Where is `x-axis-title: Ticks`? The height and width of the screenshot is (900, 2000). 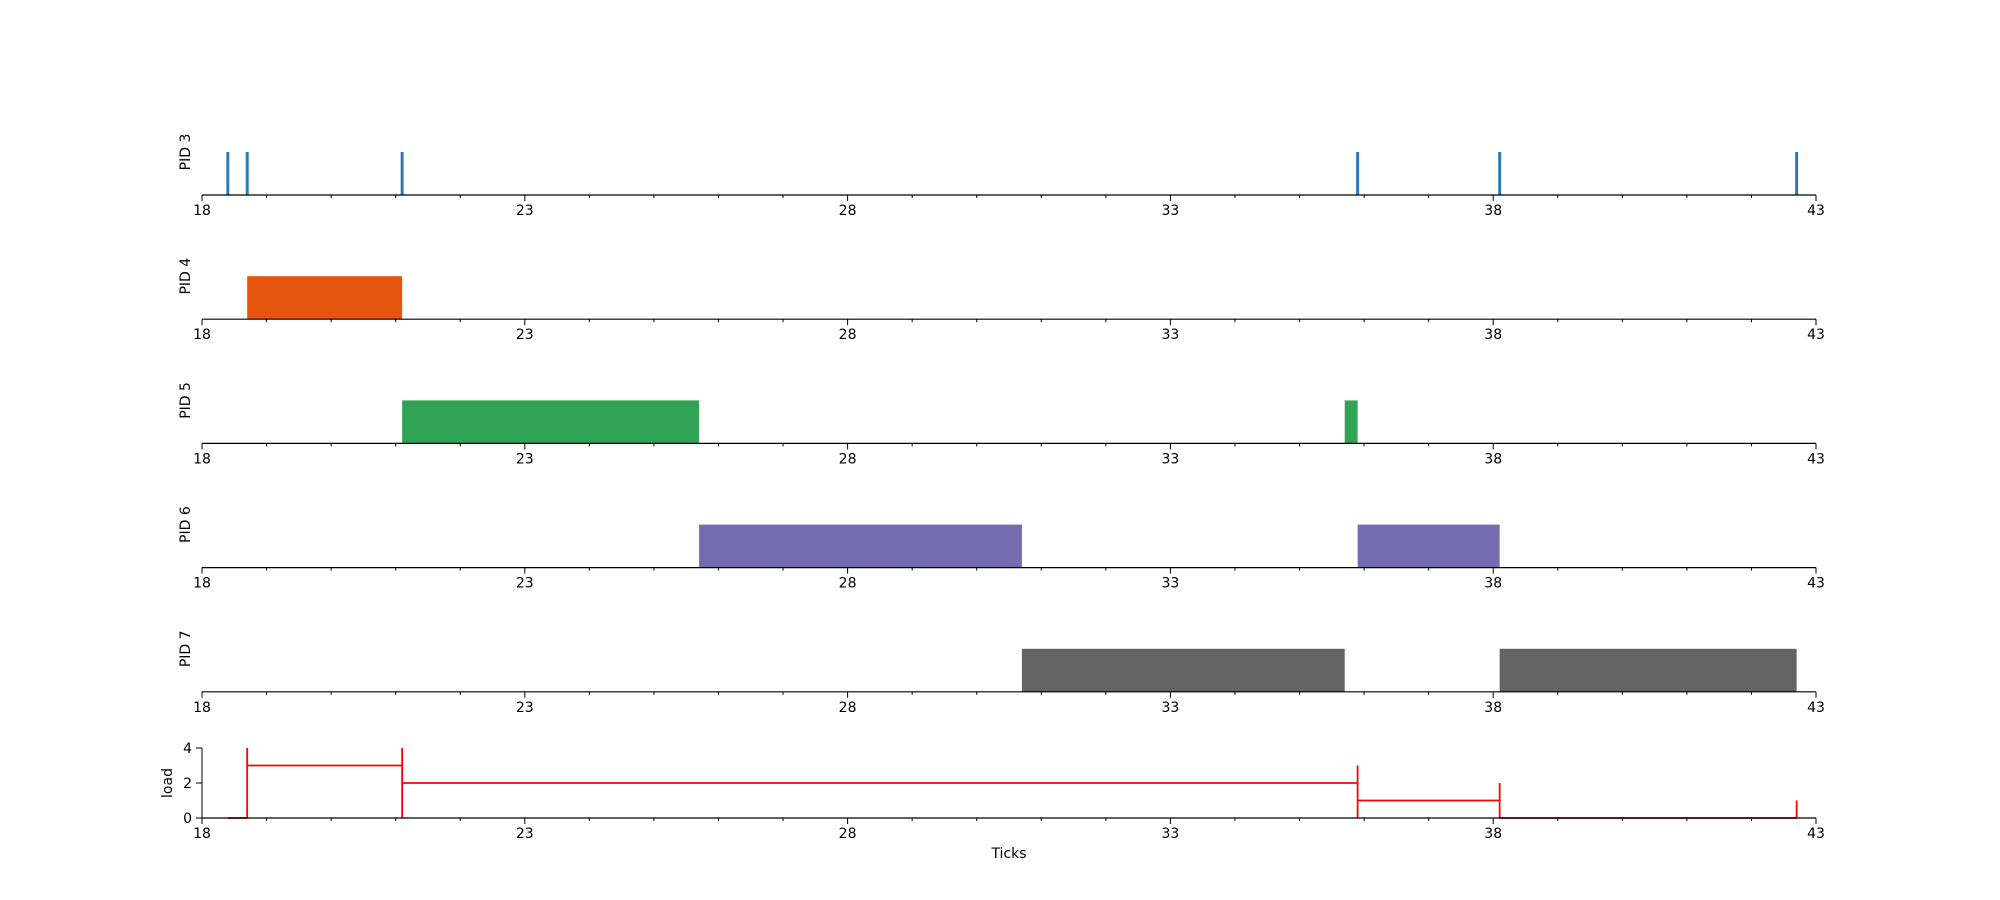
x-axis-title: Ticks is located at coordinates (1008, 854).